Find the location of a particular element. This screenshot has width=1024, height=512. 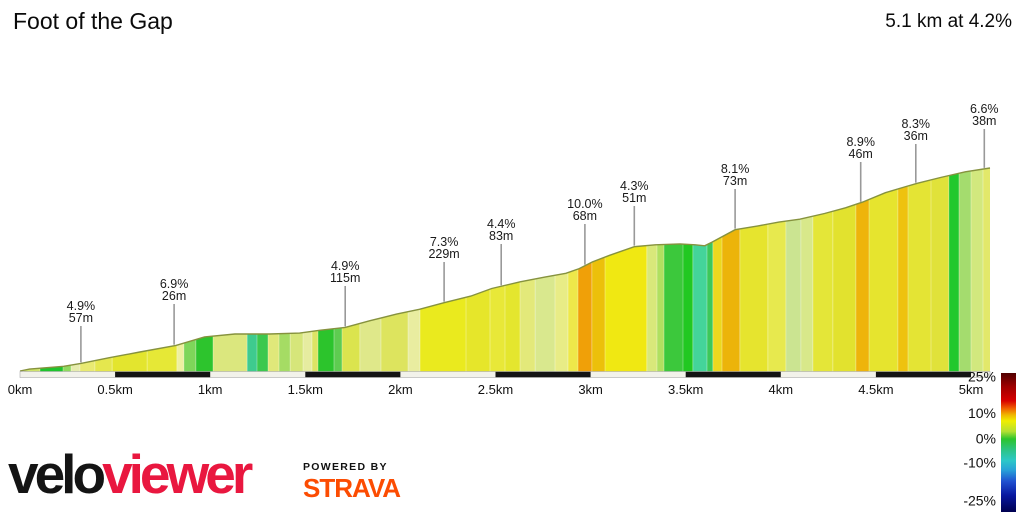

x-tick-label: 2.5km is located at coordinates (495, 389).